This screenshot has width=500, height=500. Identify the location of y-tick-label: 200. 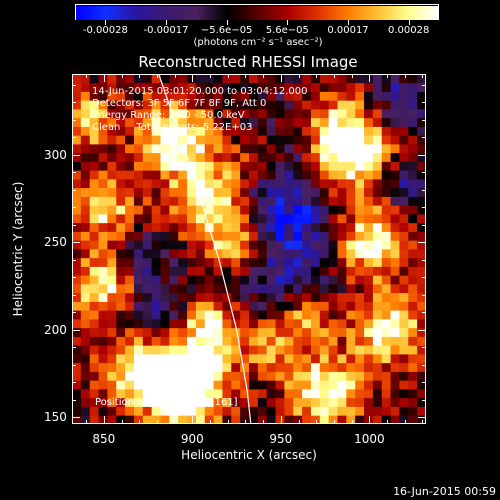
(55, 329).